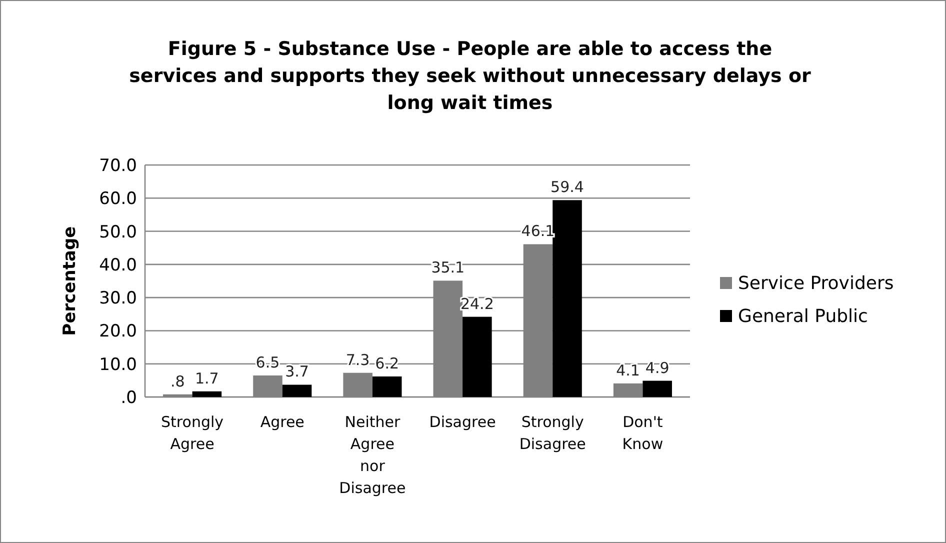 This screenshot has height=543, width=946. I want to click on y-tick-label: 40.0, so click(118, 265).